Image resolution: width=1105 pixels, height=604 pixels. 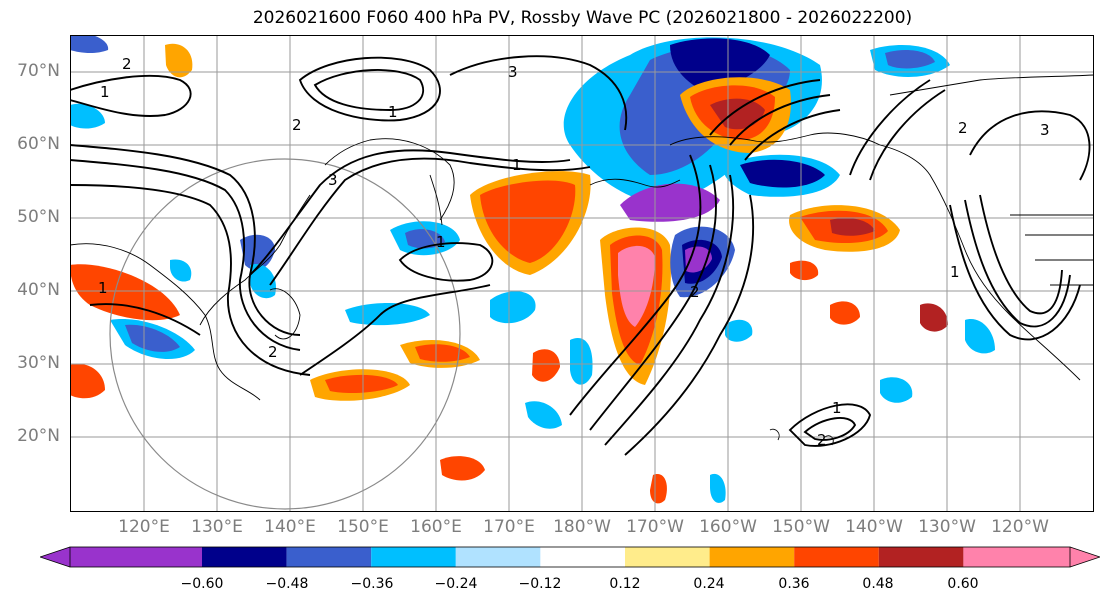 What do you see at coordinates (38, 363) in the screenshot?
I see `lat-label-30n: 30°N` at bounding box center [38, 363].